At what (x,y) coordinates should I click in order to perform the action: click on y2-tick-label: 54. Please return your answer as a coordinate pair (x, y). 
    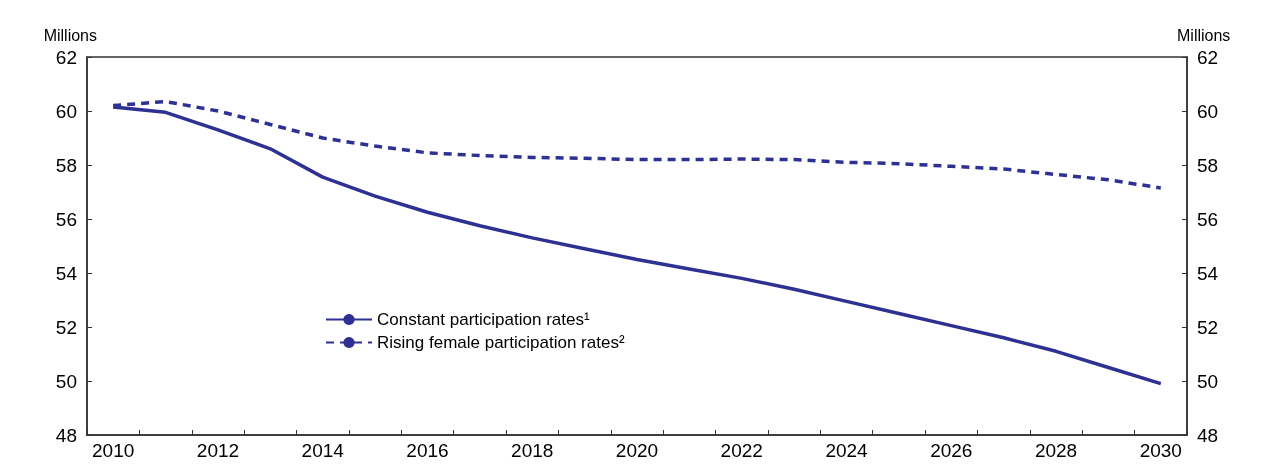
    Looking at the image, I should click on (1208, 273).